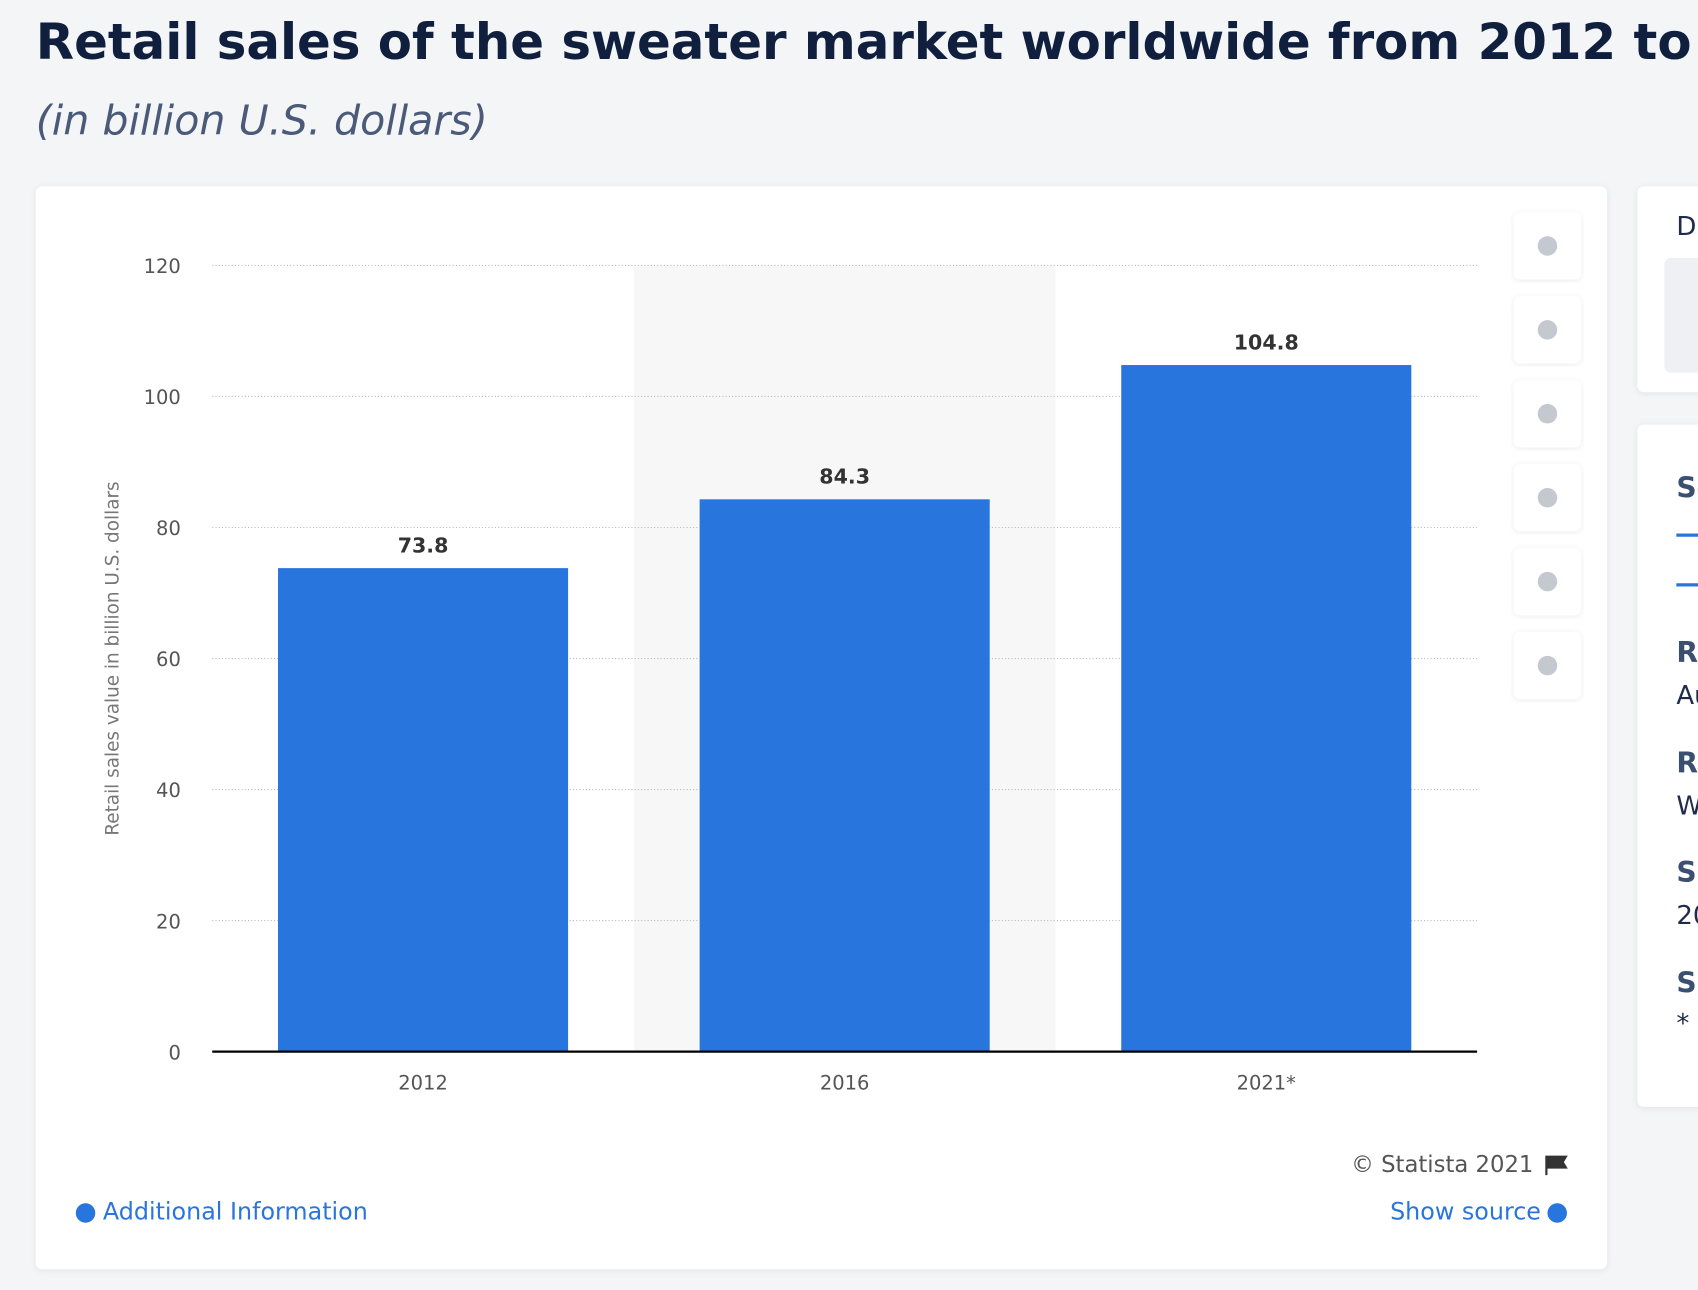  What do you see at coordinates (1687, 488) in the screenshot?
I see `side-text: Sc` at bounding box center [1687, 488].